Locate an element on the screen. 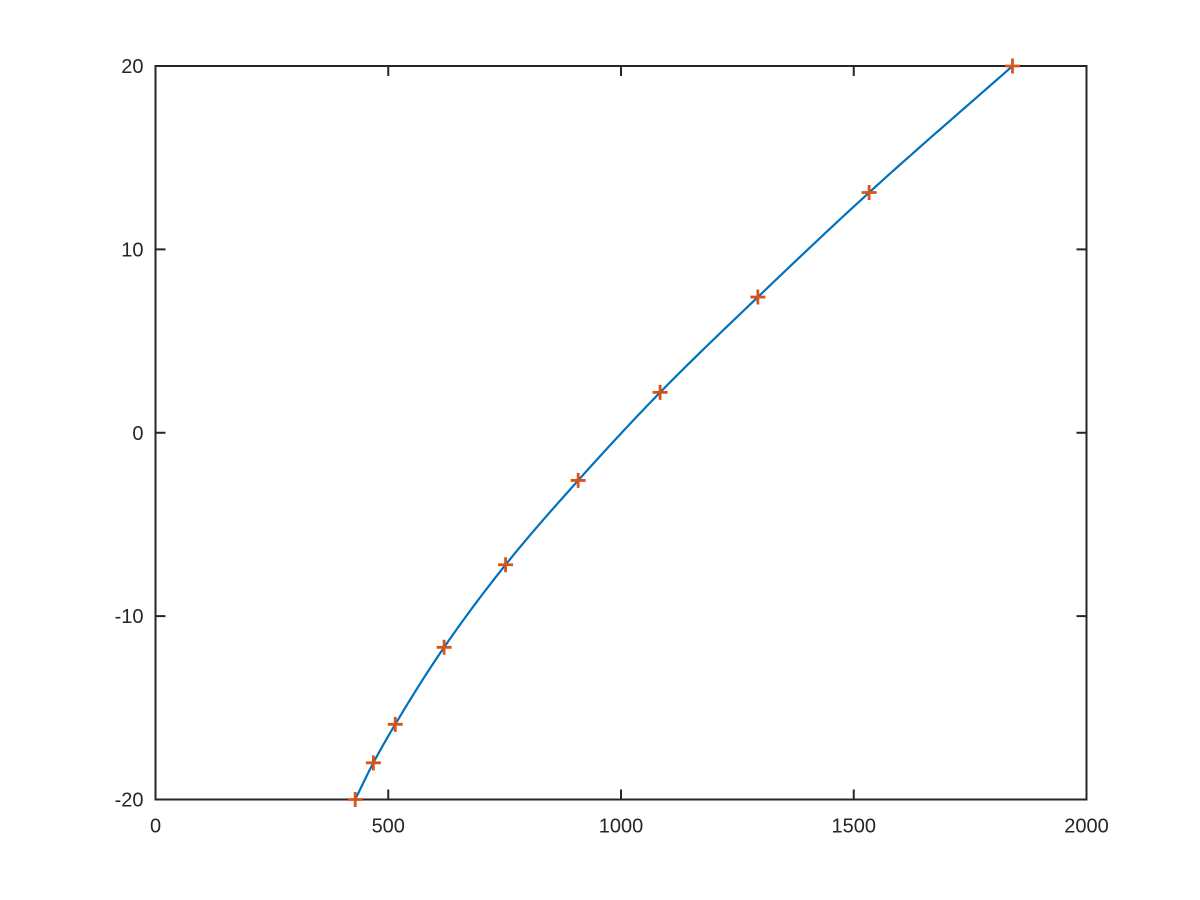 Image resolution: width=1200 pixels, height=900 pixels. y-tick-label: 20 is located at coordinates (132, 67).